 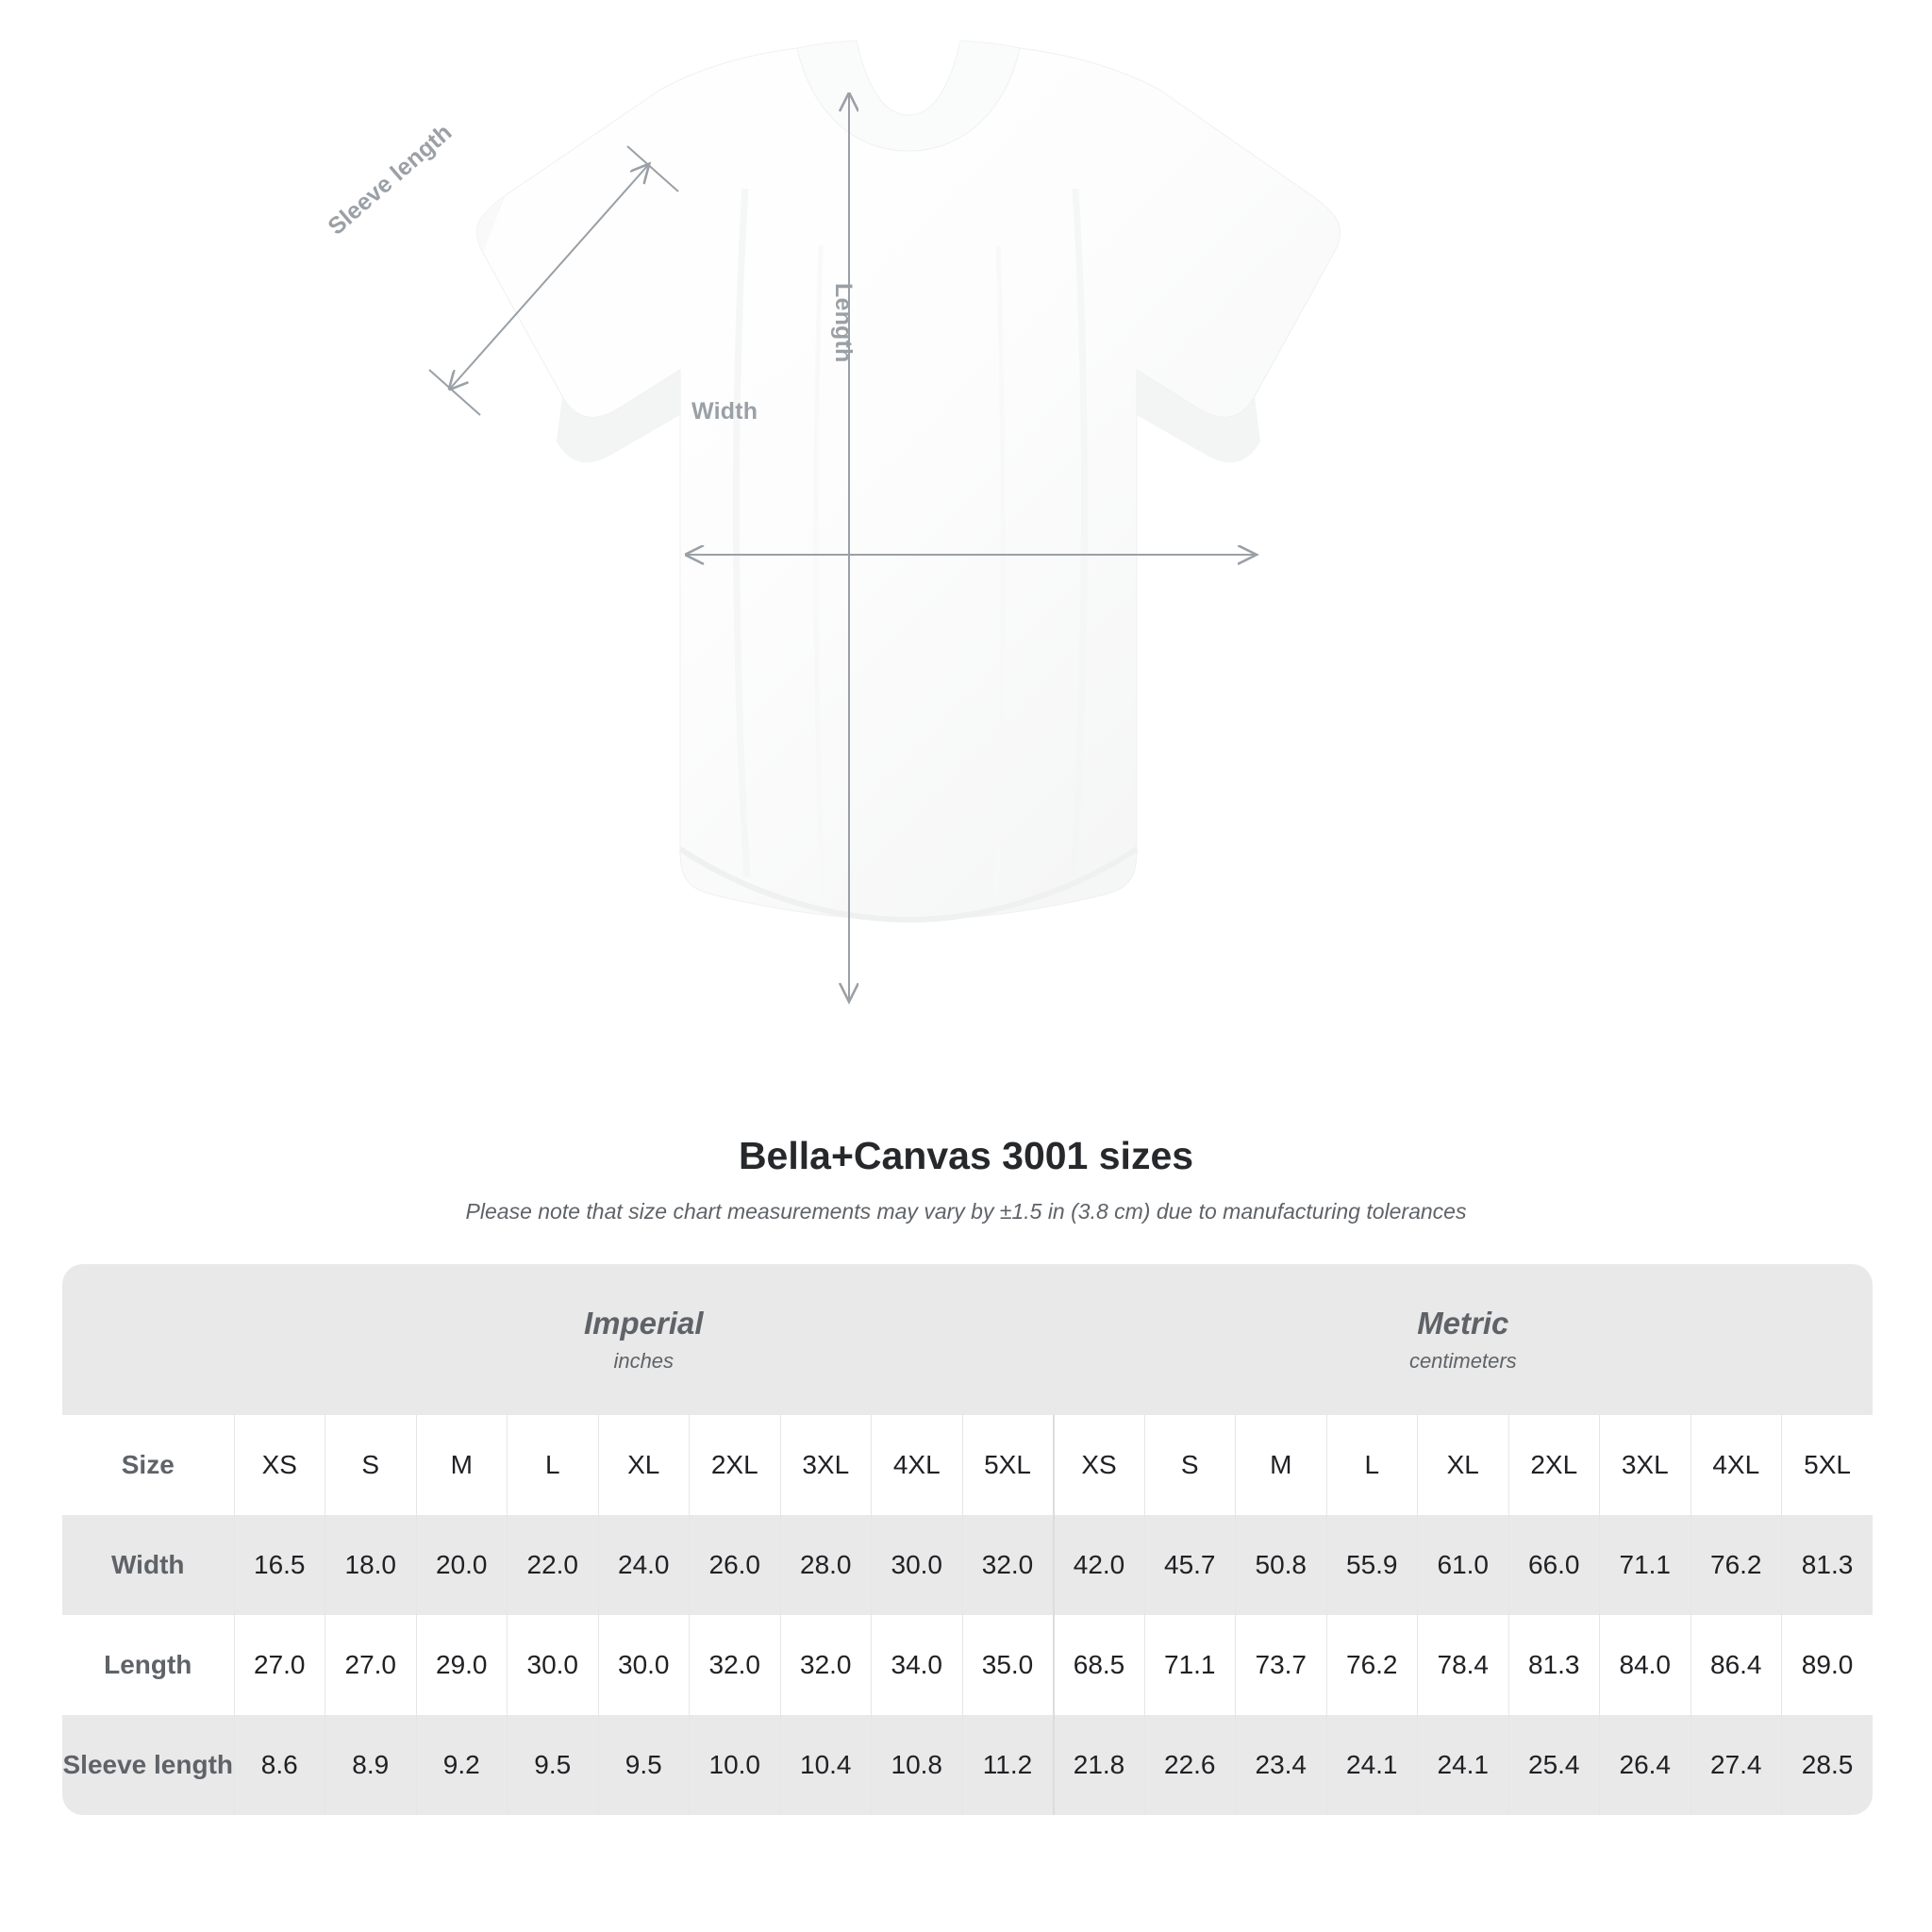 I want to click on row-header-size: Size, so click(x=148, y=1465).